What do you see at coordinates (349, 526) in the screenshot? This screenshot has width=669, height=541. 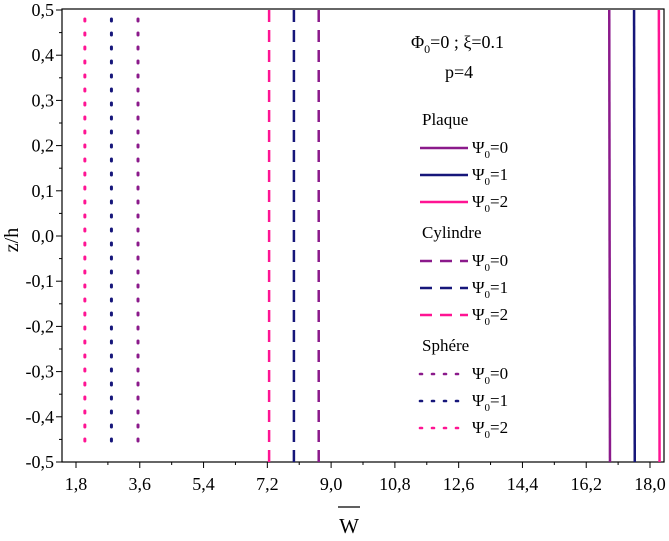 I see `x-axis-label: W` at bounding box center [349, 526].